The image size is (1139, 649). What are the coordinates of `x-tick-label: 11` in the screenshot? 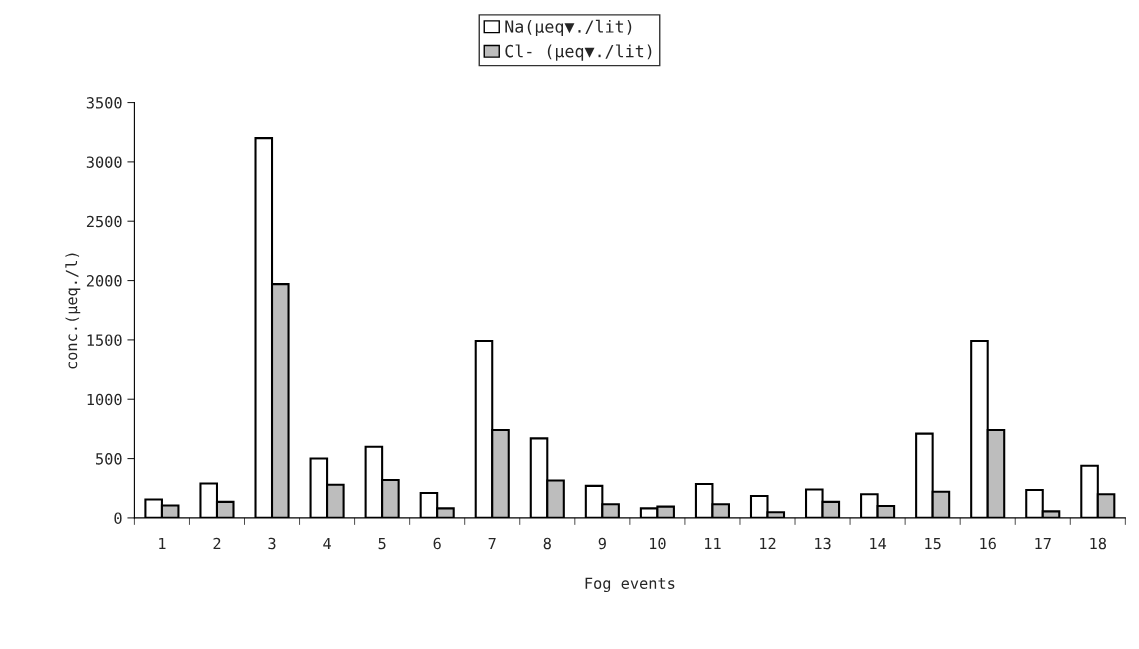 It's located at (713, 543).